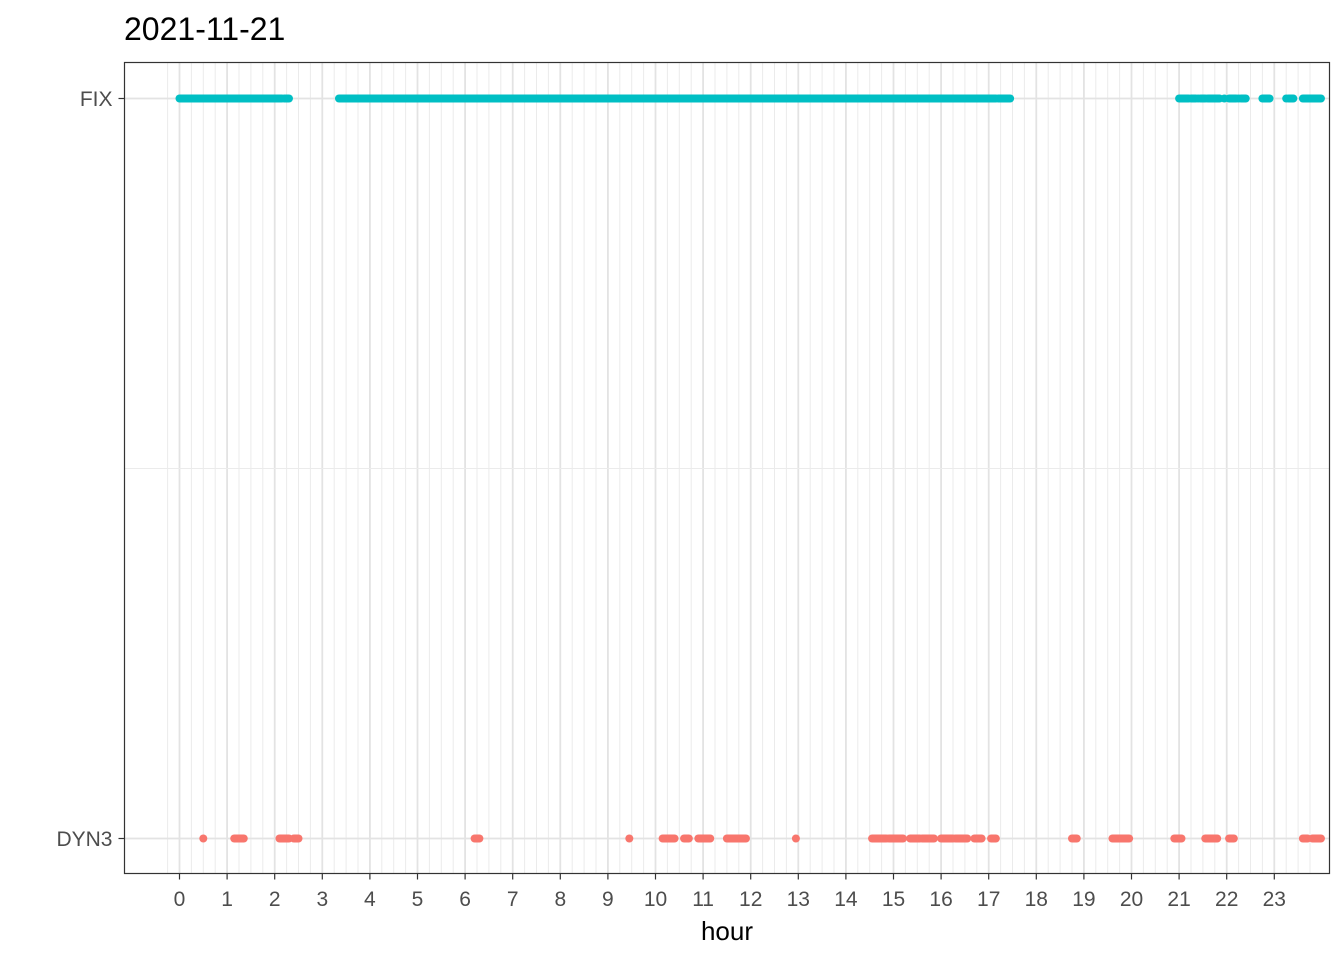 Image resolution: width=1344 pixels, height=960 pixels. I want to click on x-tick-label: 15, so click(893, 899).